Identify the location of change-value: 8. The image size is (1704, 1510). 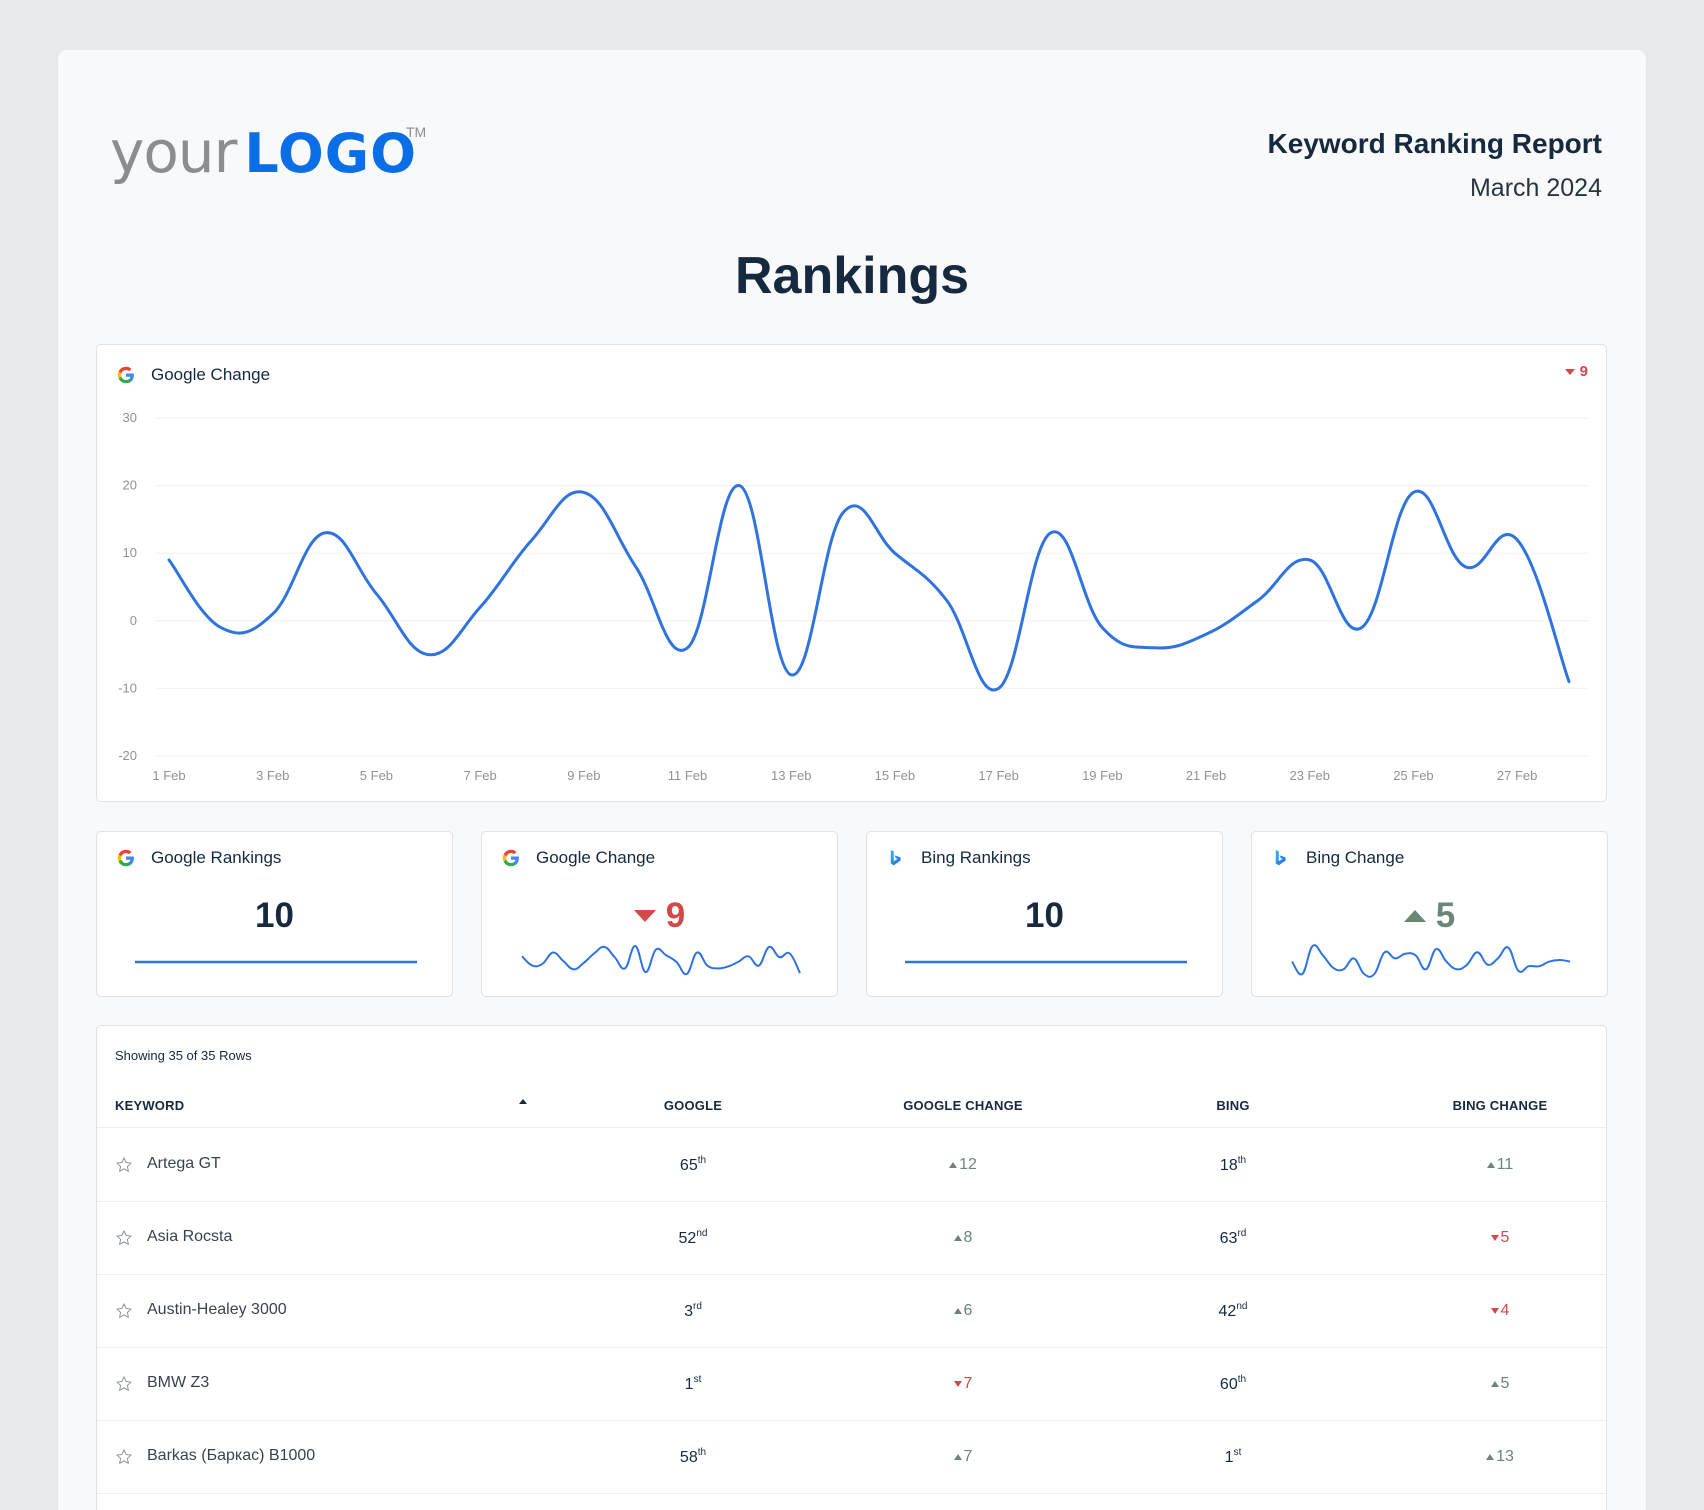
(968, 1237).